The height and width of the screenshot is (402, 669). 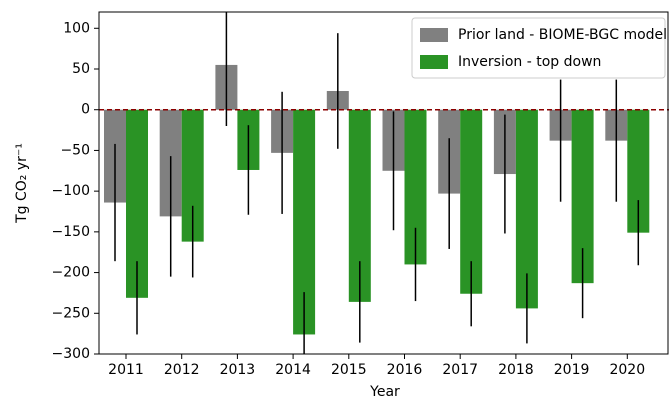 I want to click on x-tick-label: 2017, so click(x=460, y=370).